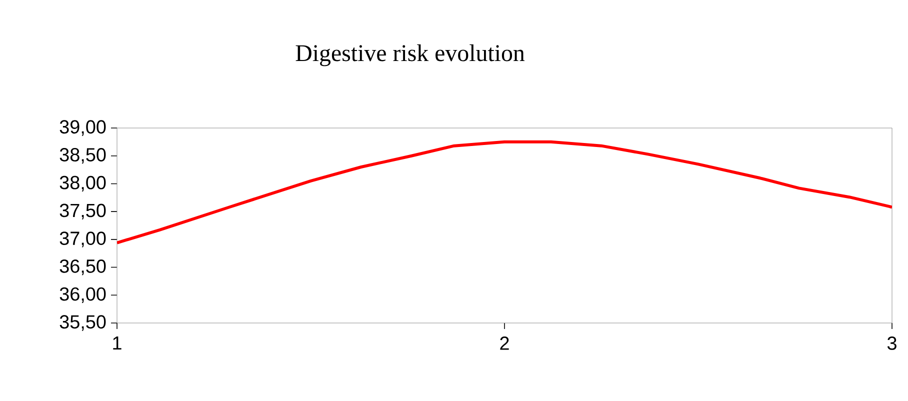 The image size is (908, 401). Describe the element at coordinates (117, 343) in the screenshot. I see `x-tick-label: 1` at that location.